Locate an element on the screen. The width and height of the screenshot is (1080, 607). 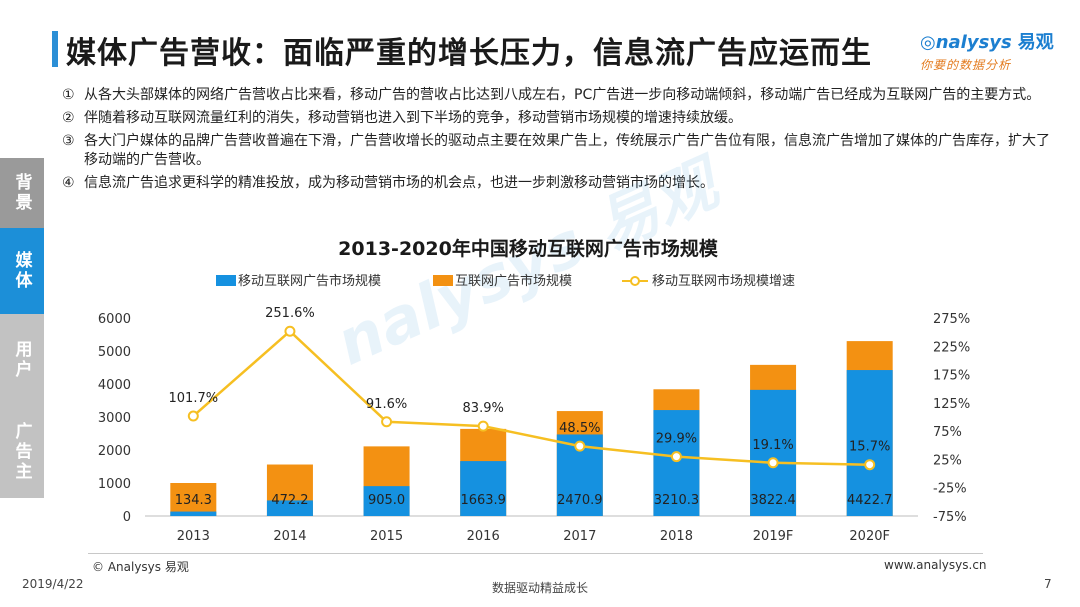
analysys-logo: ◎nalysys 易观 你要的数据分析 is located at coordinates (990, 50).